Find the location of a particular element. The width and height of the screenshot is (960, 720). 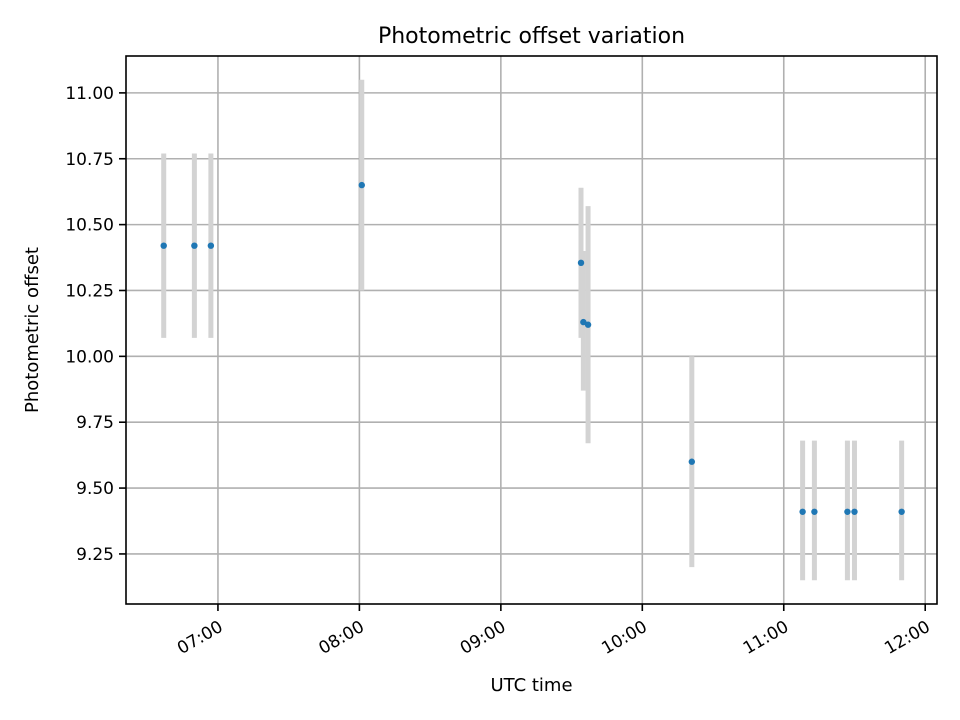

y-tick-label: 11.00 is located at coordinates (89, 94).